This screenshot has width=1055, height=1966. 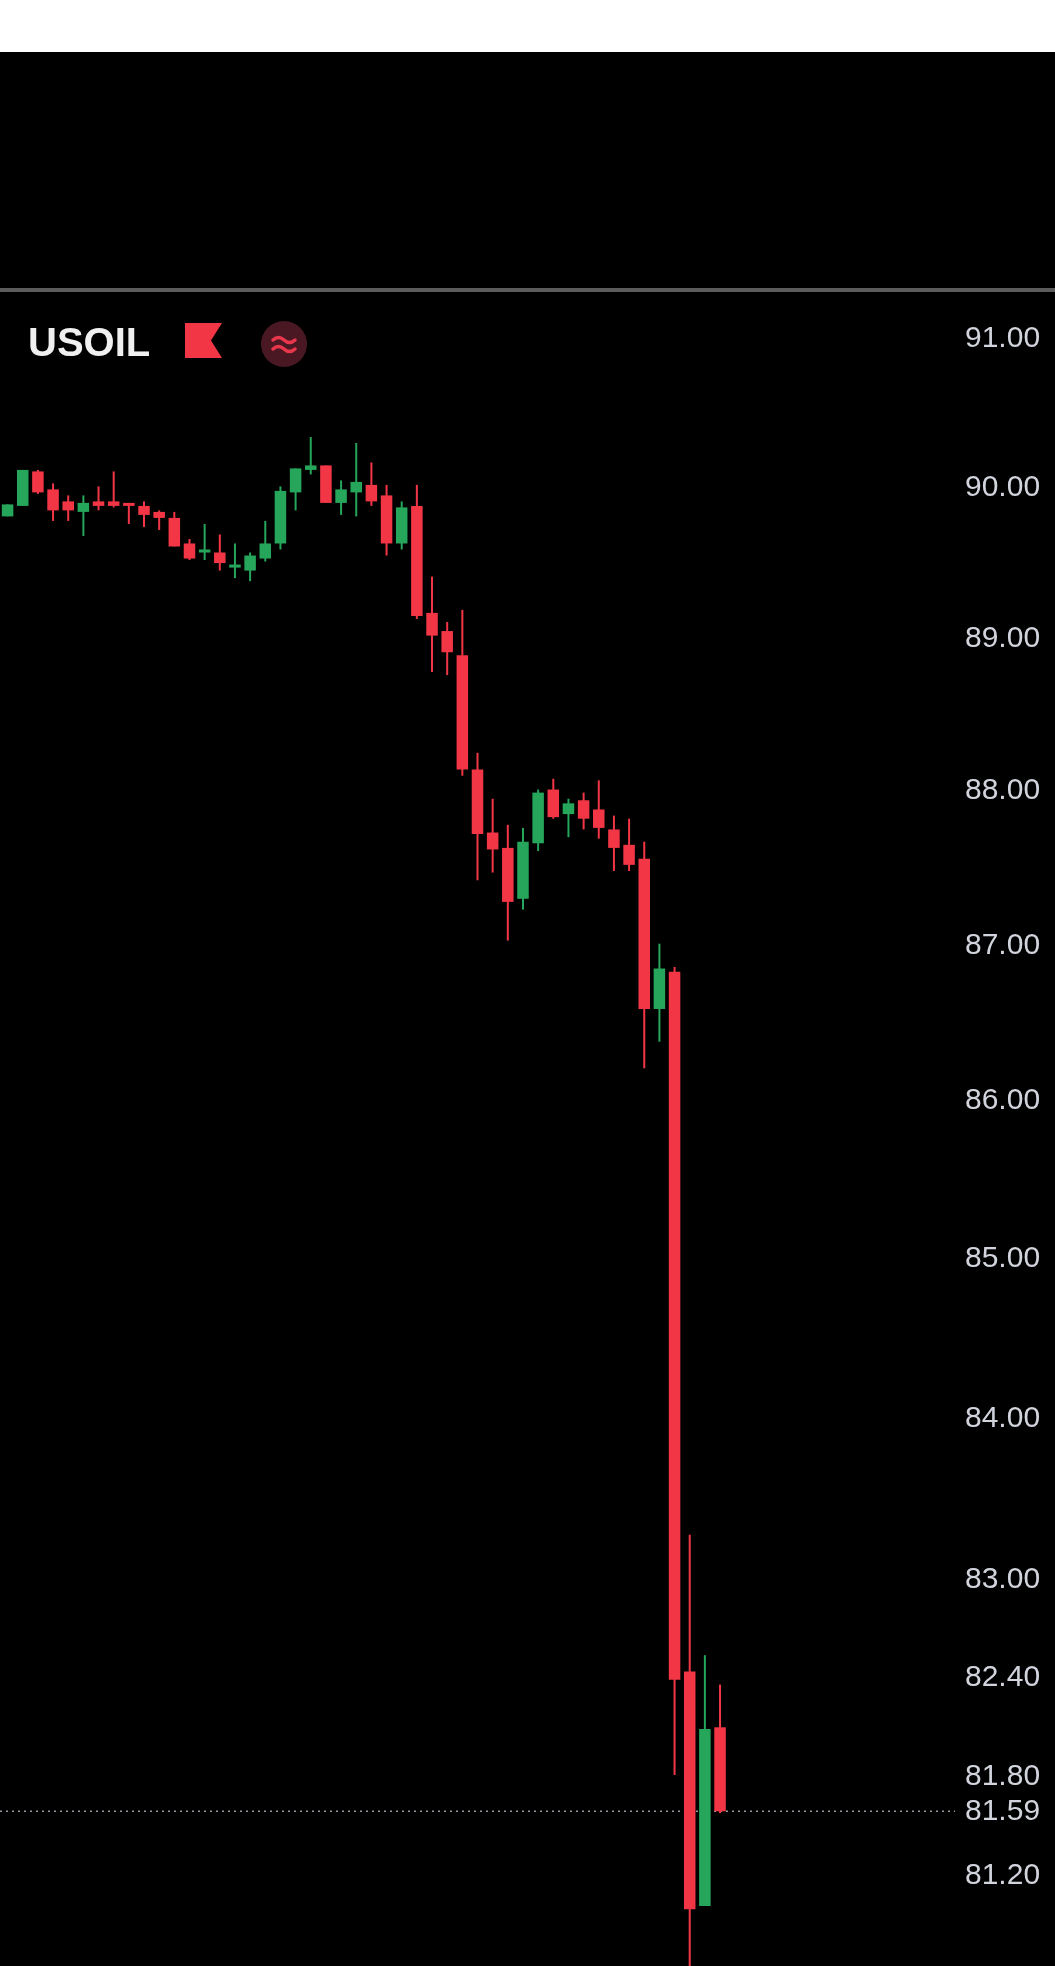 I want to click on y-tick-label: 87.00, so click(x=1003, y=943).